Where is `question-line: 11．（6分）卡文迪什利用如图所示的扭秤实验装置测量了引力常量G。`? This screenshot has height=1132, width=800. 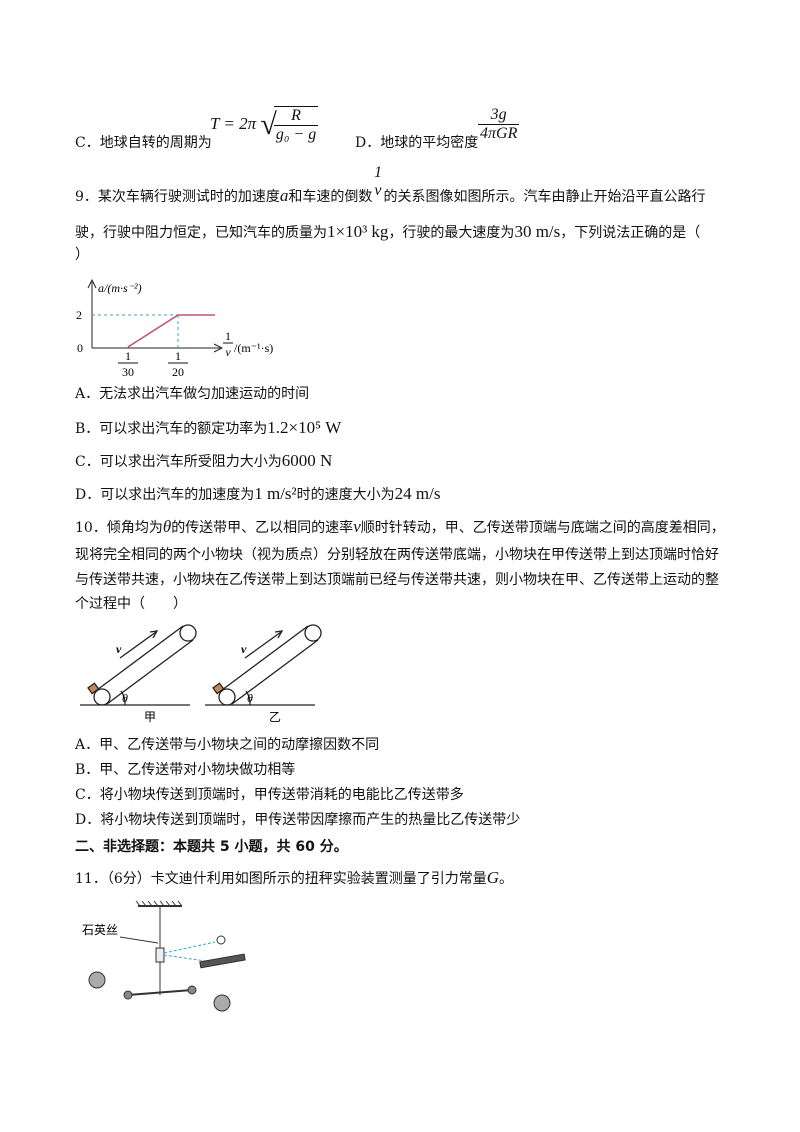
question-line: 11．（6分）卡文迪什利用如图所示的扭秤实验装置测量了引力常量G。 is located at coordinates (294, 878).